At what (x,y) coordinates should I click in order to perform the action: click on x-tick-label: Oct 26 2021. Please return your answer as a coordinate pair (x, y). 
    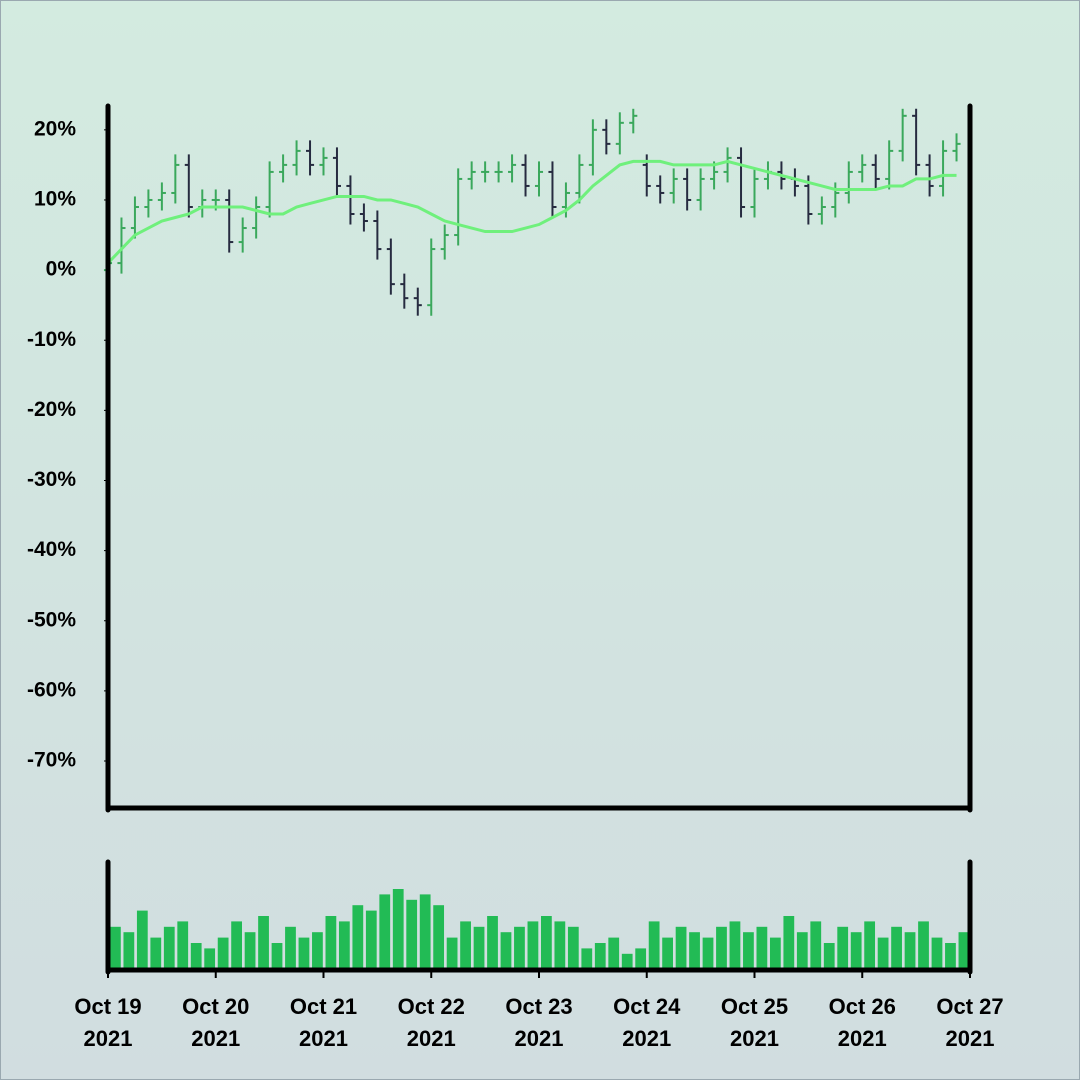
    Looking at the image, I should click on (862, 1022).